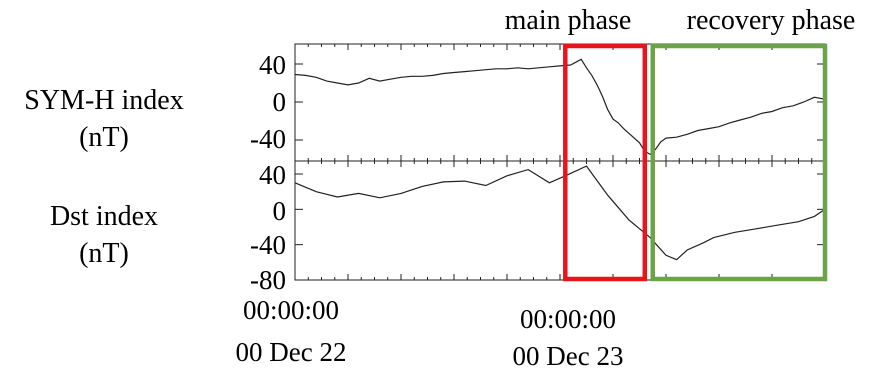  Describe the element at coordinates (280, 102) in the screenshot. I see `symh-ytick-label: 0` at that location.